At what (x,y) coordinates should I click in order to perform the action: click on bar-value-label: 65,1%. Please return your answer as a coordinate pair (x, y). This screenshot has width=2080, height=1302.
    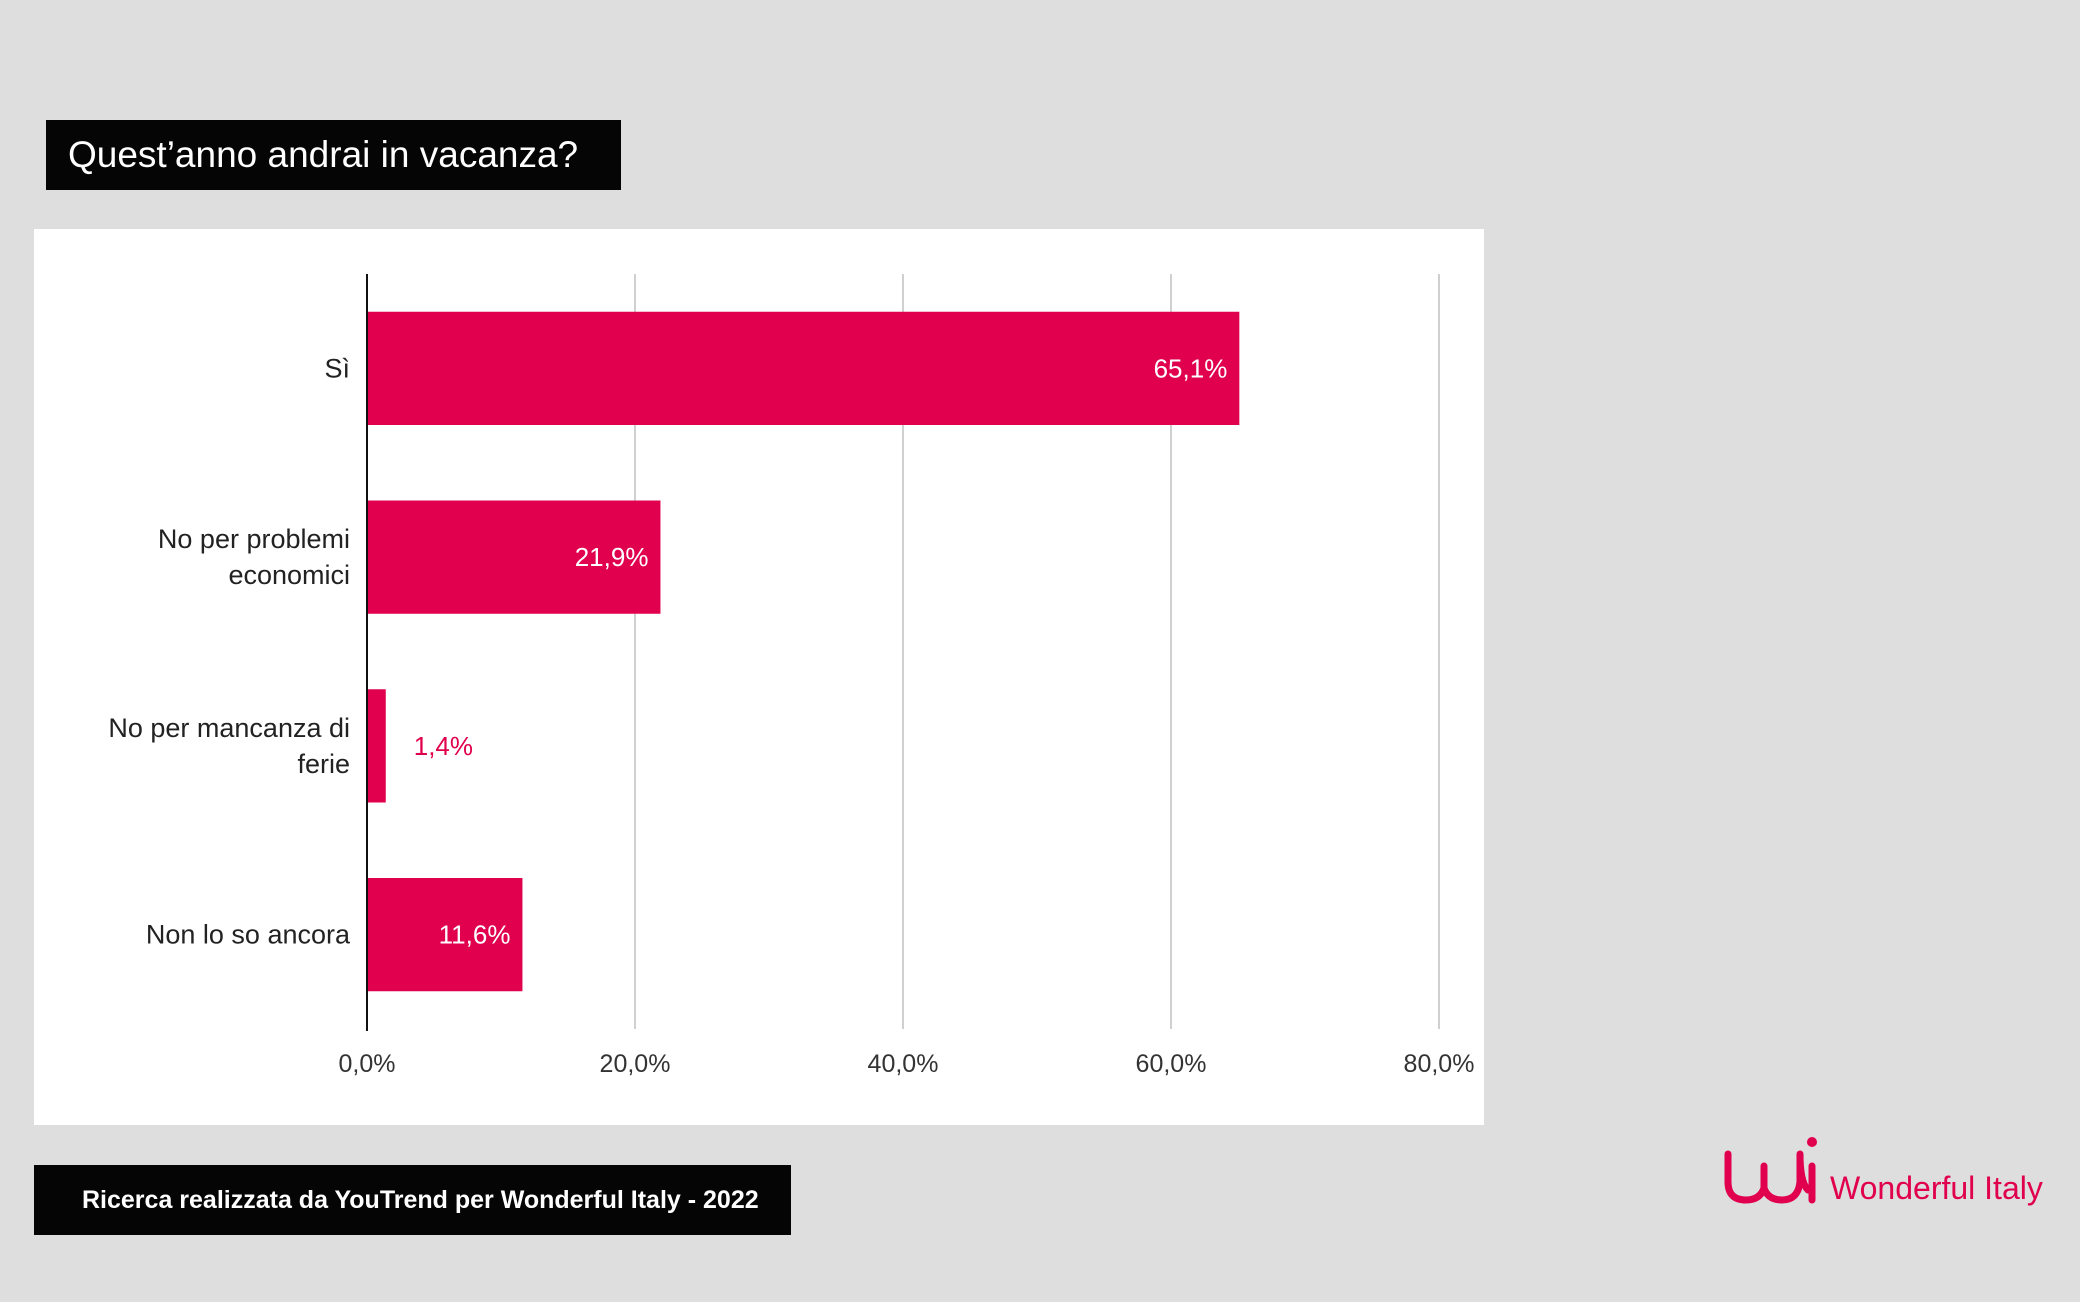
    Looking at the image, I should click on (1191, 368).